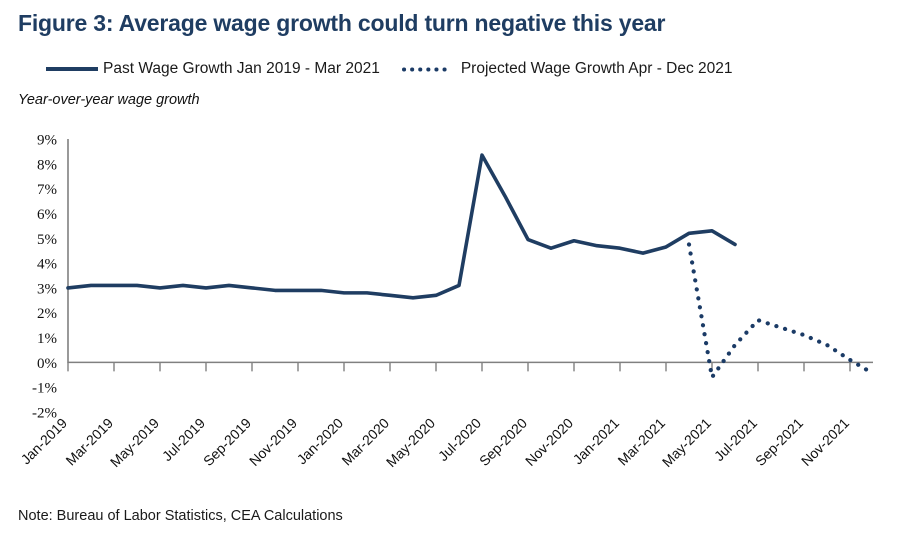 This screenshot has height=541, width=901. I want to click on x-axis-tick-label: Sep-2019, so click(227, 442).